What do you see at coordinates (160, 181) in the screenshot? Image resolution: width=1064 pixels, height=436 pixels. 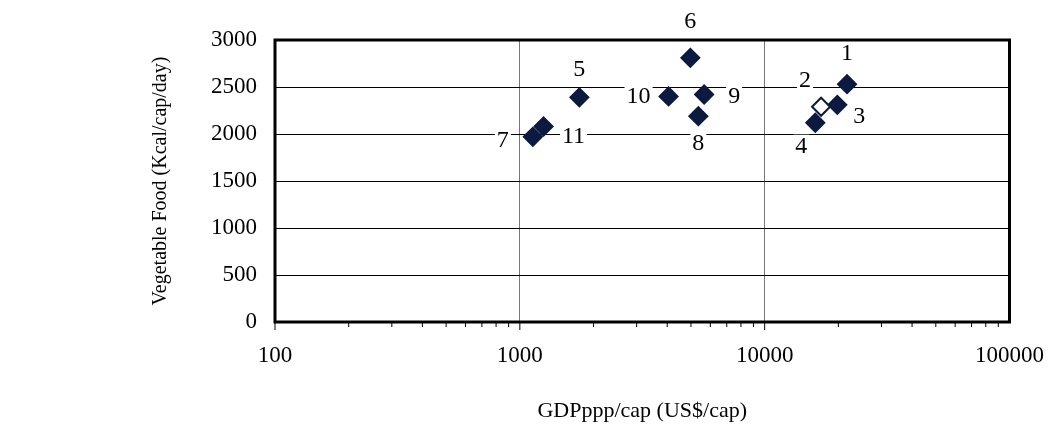 I see `y-axis-title: Vegetable Food (Kcal/cap/day)` at bounding box center [160, 181].